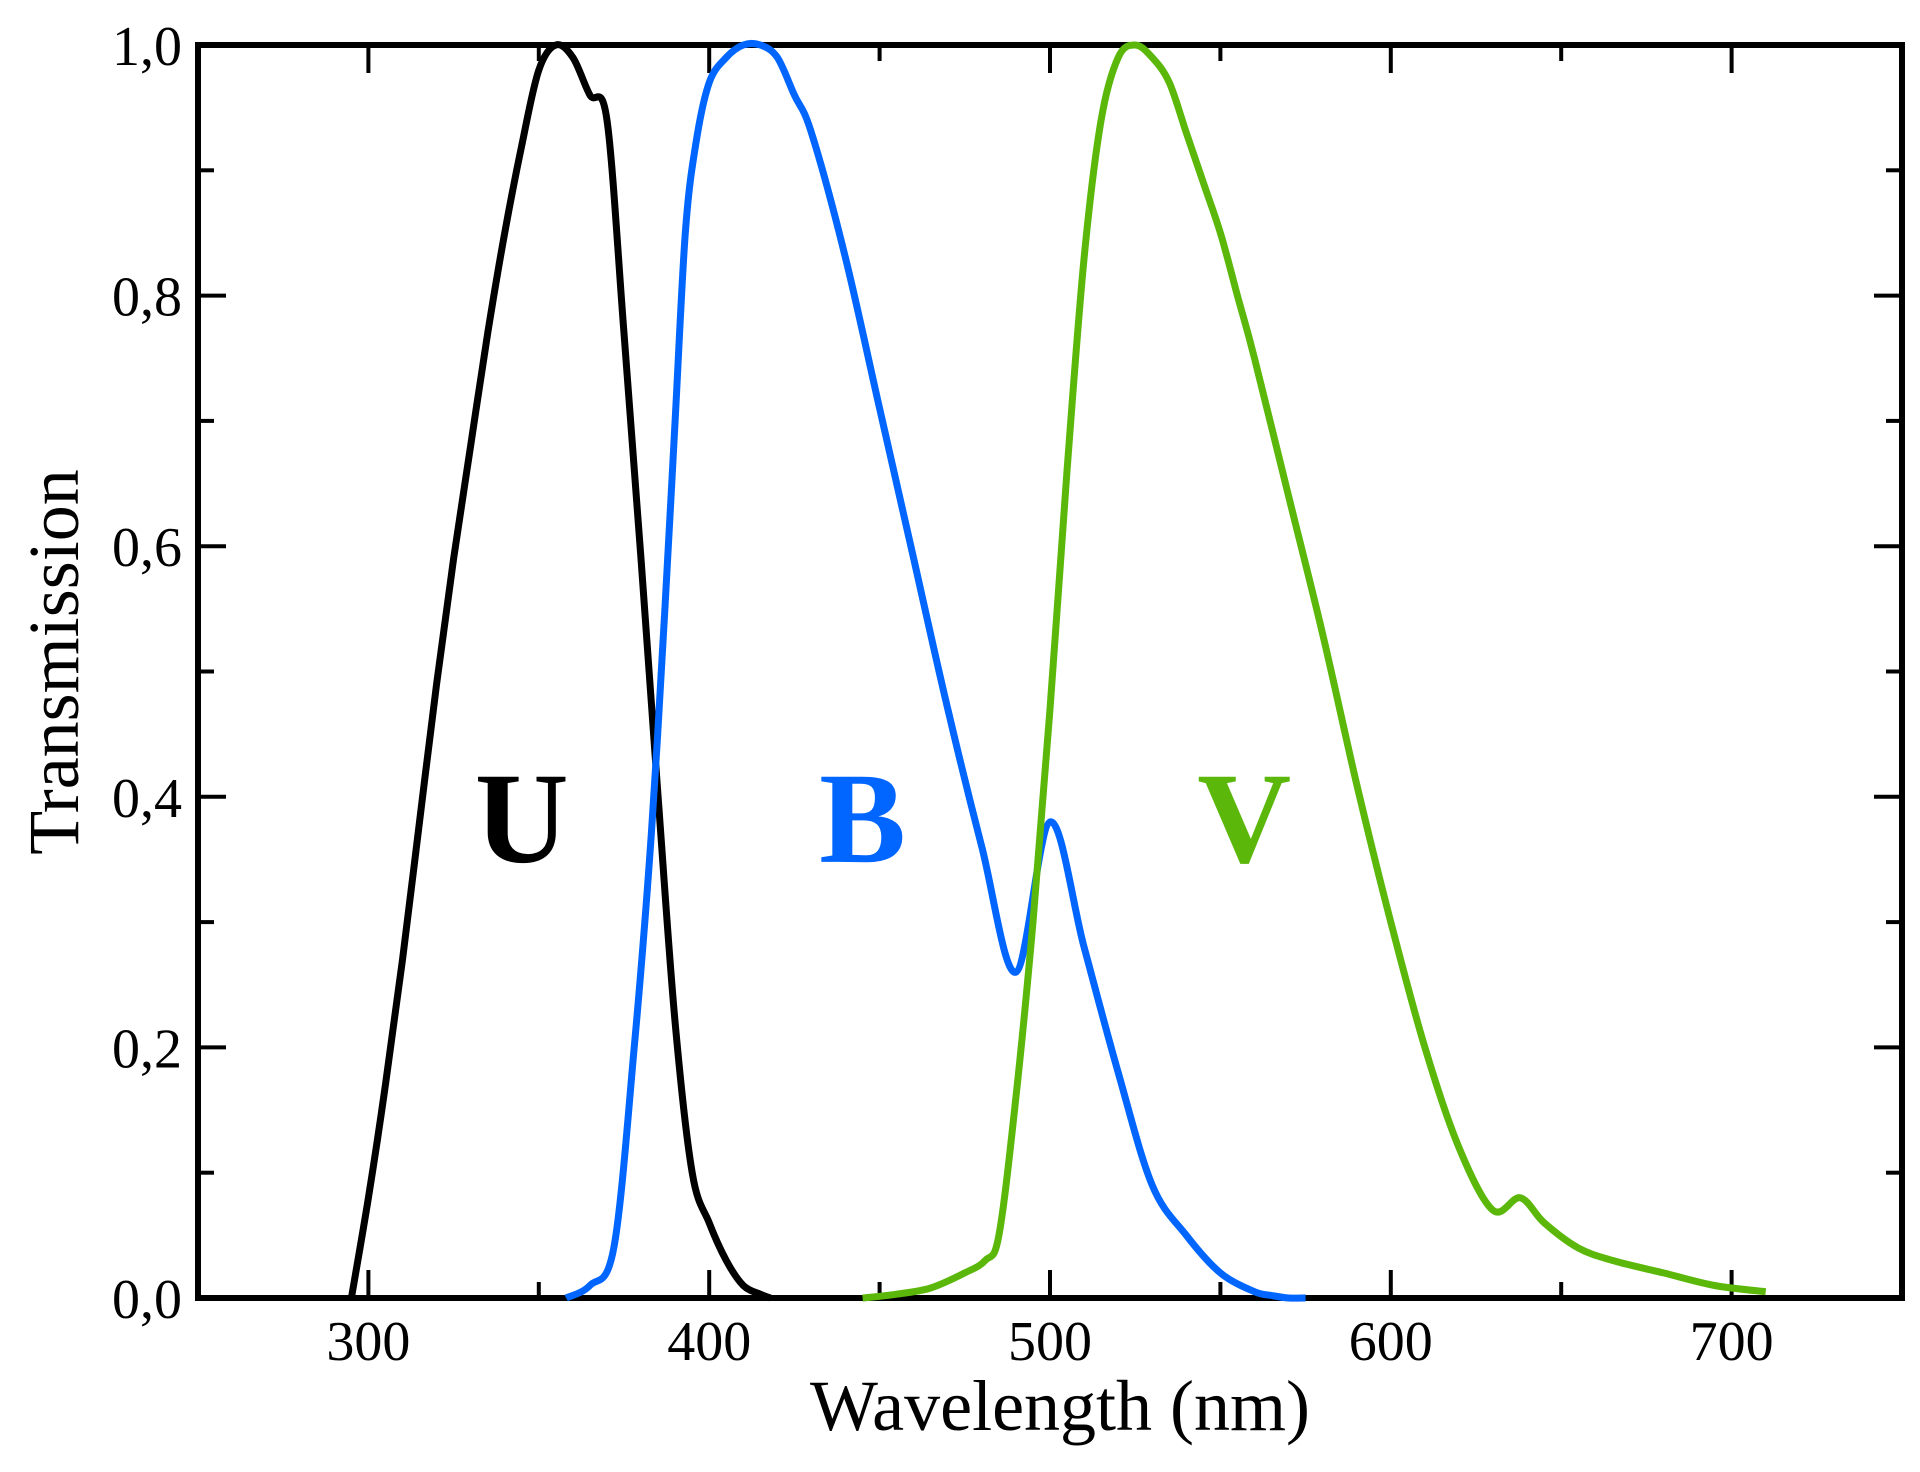 This screenshot has height=1472, width=1920. Describe the element at coordinates (147, 1300) in the screenshot. I see `y-tick-label: 0,0` at that location.